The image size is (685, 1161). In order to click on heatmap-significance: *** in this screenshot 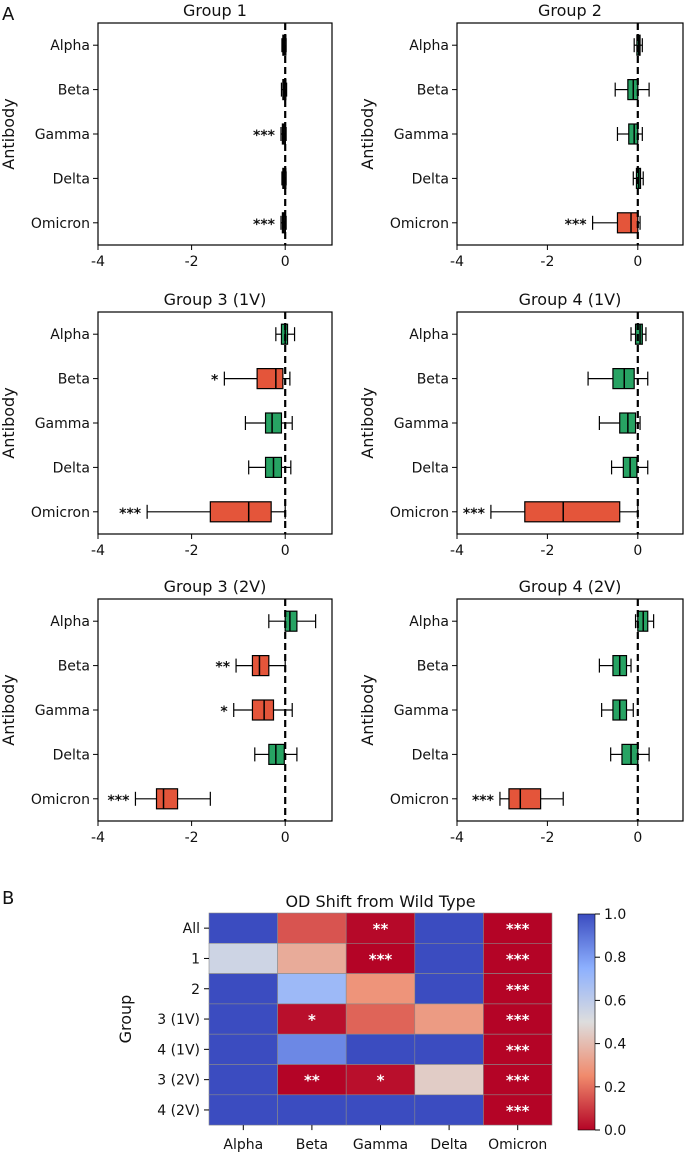, I will do `click(518, 990)`.